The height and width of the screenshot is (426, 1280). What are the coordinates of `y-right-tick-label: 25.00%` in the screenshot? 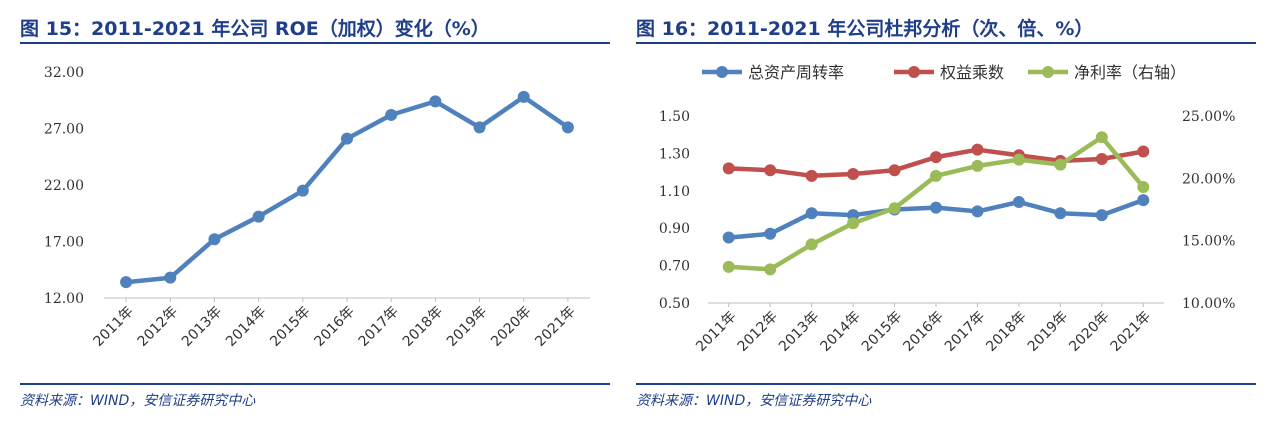 It's located at (1208, 117).